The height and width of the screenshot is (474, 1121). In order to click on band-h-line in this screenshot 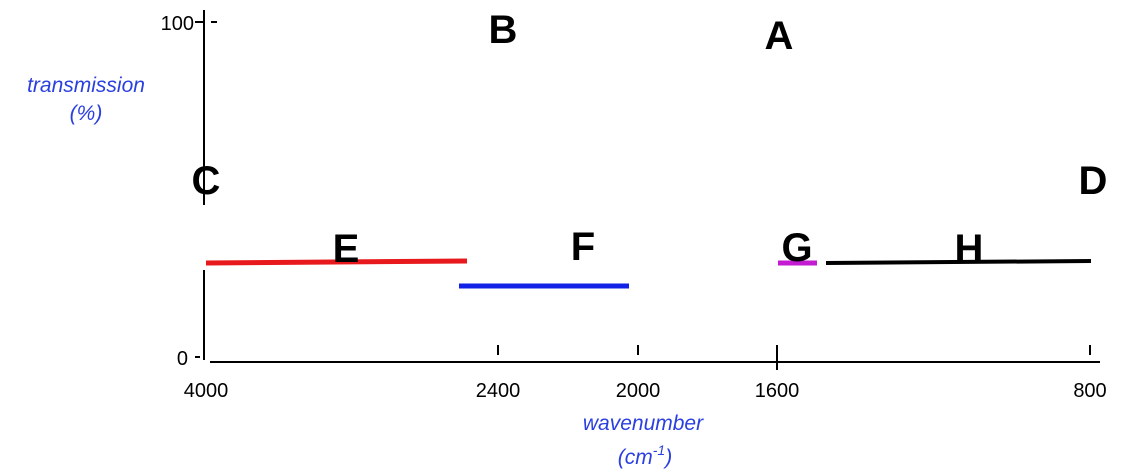, I will do `click(958, 262)`.